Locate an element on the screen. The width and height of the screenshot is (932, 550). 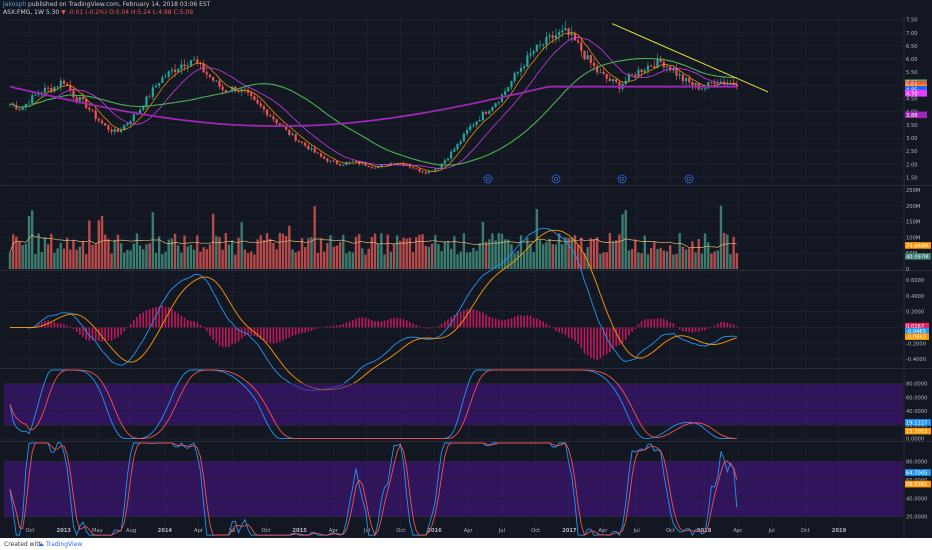
last-price: 5.30 is located at coordinates (52, 12).